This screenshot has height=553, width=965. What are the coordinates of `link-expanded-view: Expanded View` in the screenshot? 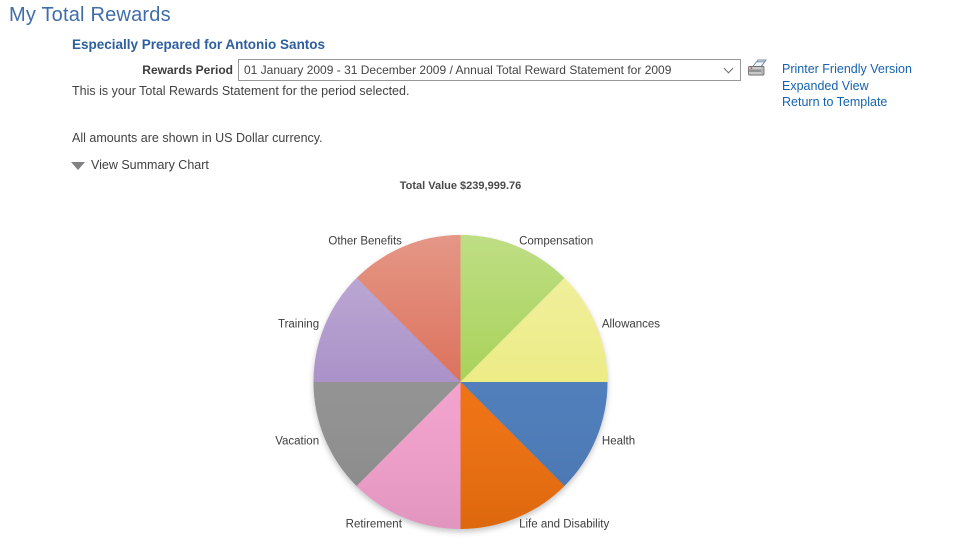 It's located at (825, 85).